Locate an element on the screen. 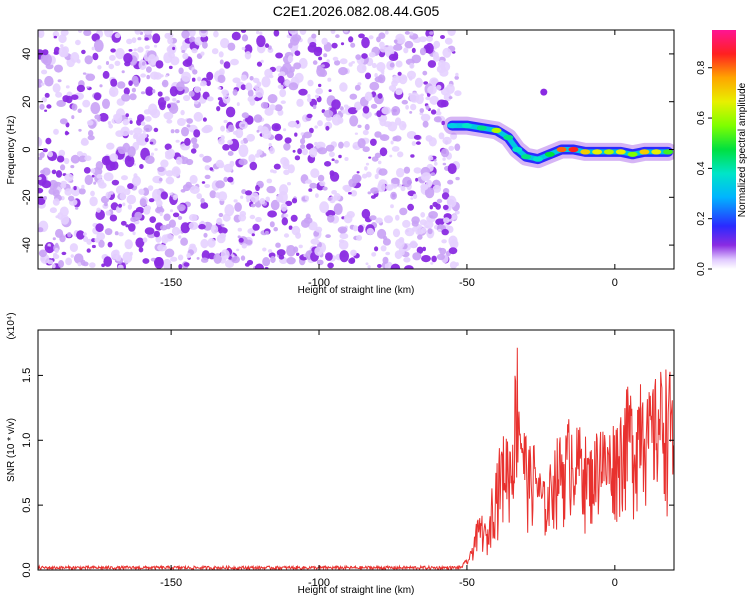 Image resolution: width=750 pixels, height=600 pixels. heatmap-y-axis-label: Frequency (Hz) is located at coordinates (11, 150).